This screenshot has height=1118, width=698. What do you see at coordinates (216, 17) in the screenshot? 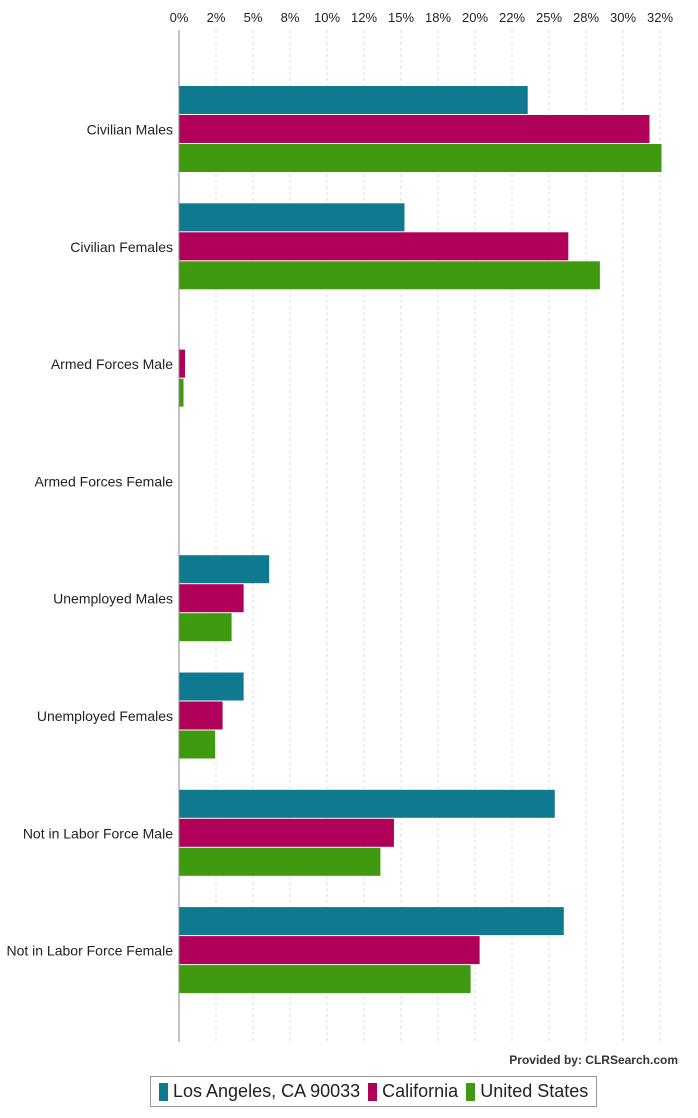
I see `x-tick-label: 2%` at bounding box center [216, 17].